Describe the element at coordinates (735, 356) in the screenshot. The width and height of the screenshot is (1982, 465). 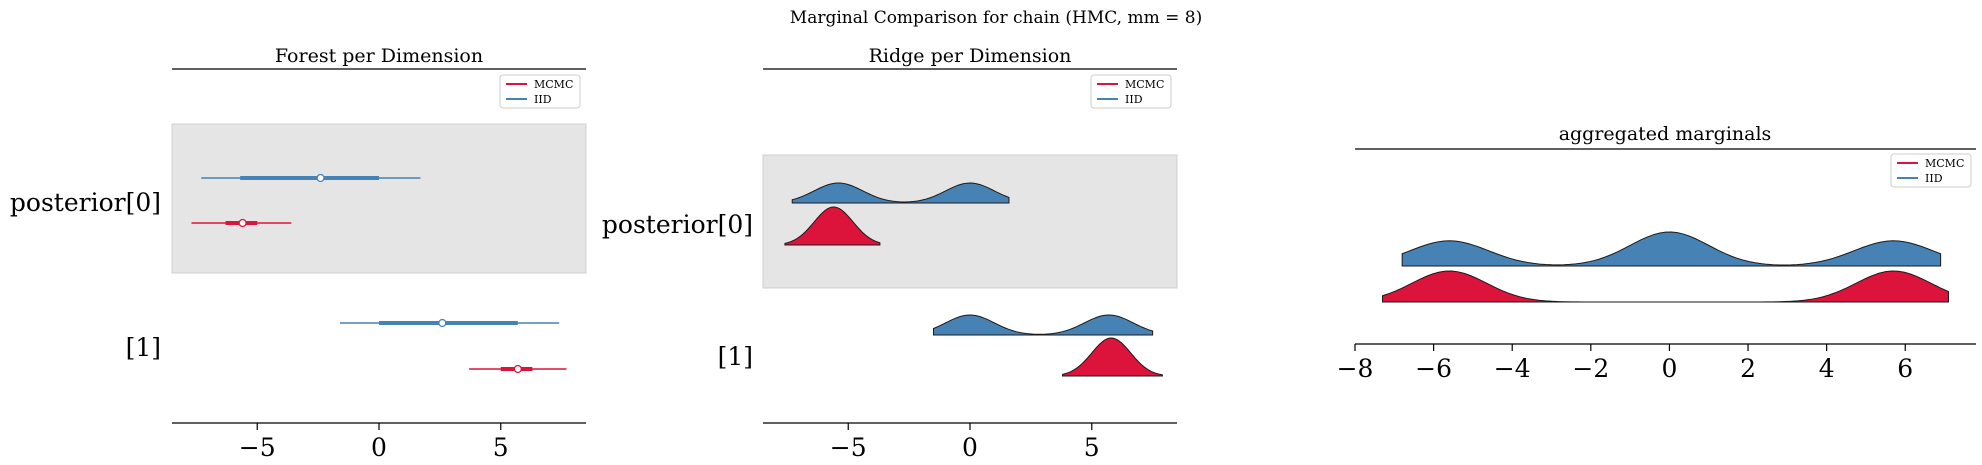
I see `ridge-ylabel-dim1: [1]` at that location.